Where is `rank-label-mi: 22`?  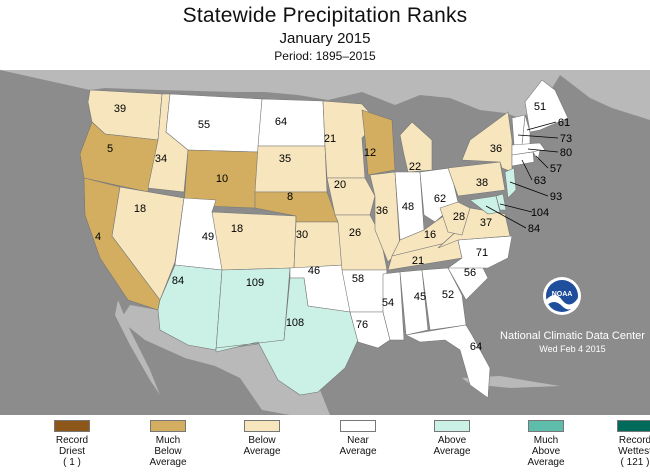 rank-label-mi: 22 is located at coordinates (415, 167).